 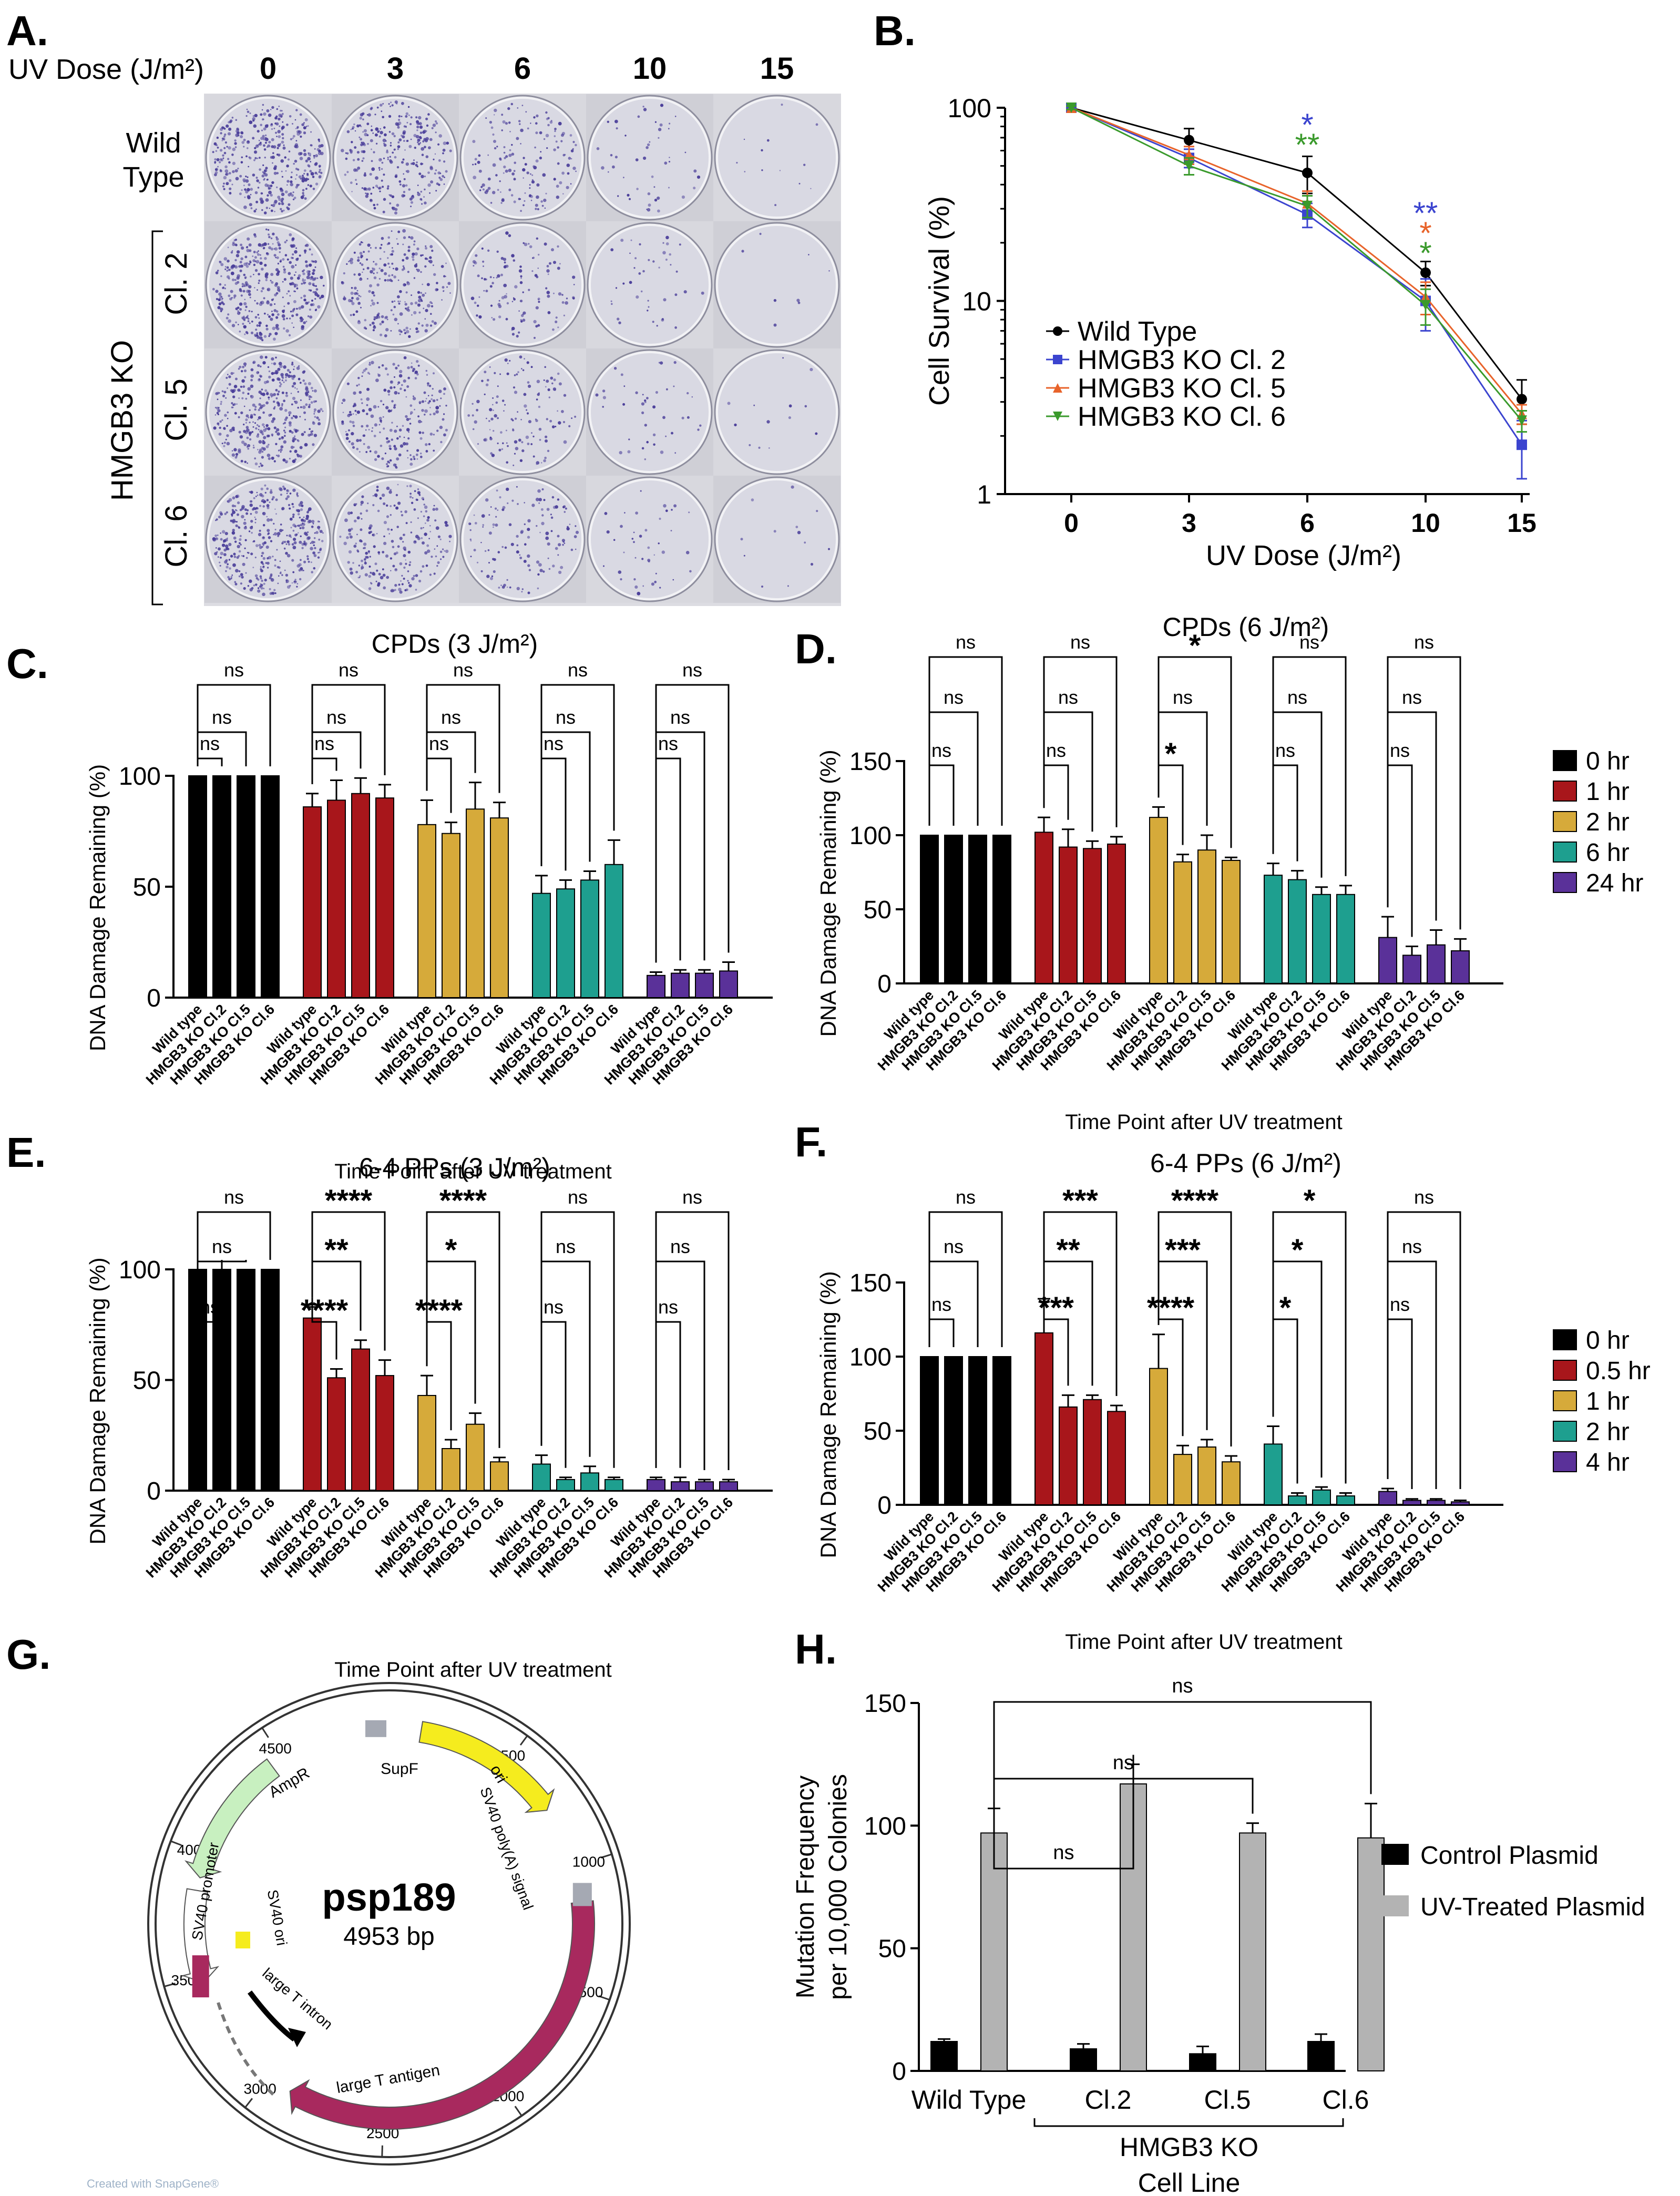 I want to click on marker-triangle, so click(x=1189, y=165).